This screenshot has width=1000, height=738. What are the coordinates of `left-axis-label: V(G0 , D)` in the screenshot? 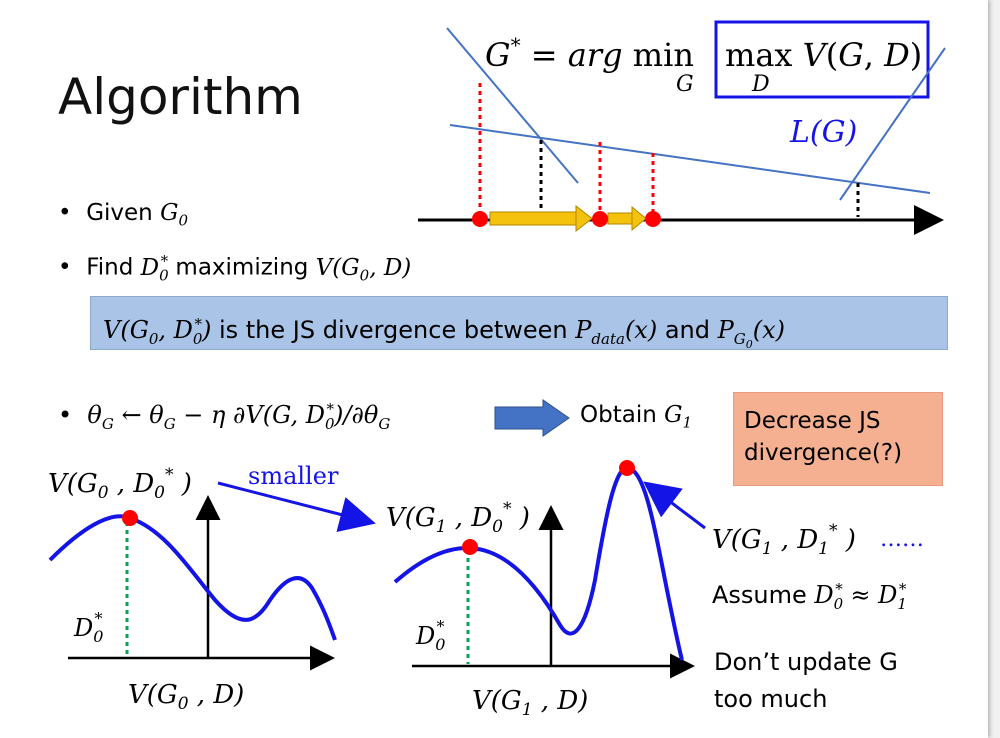 It's located at (186, 697).